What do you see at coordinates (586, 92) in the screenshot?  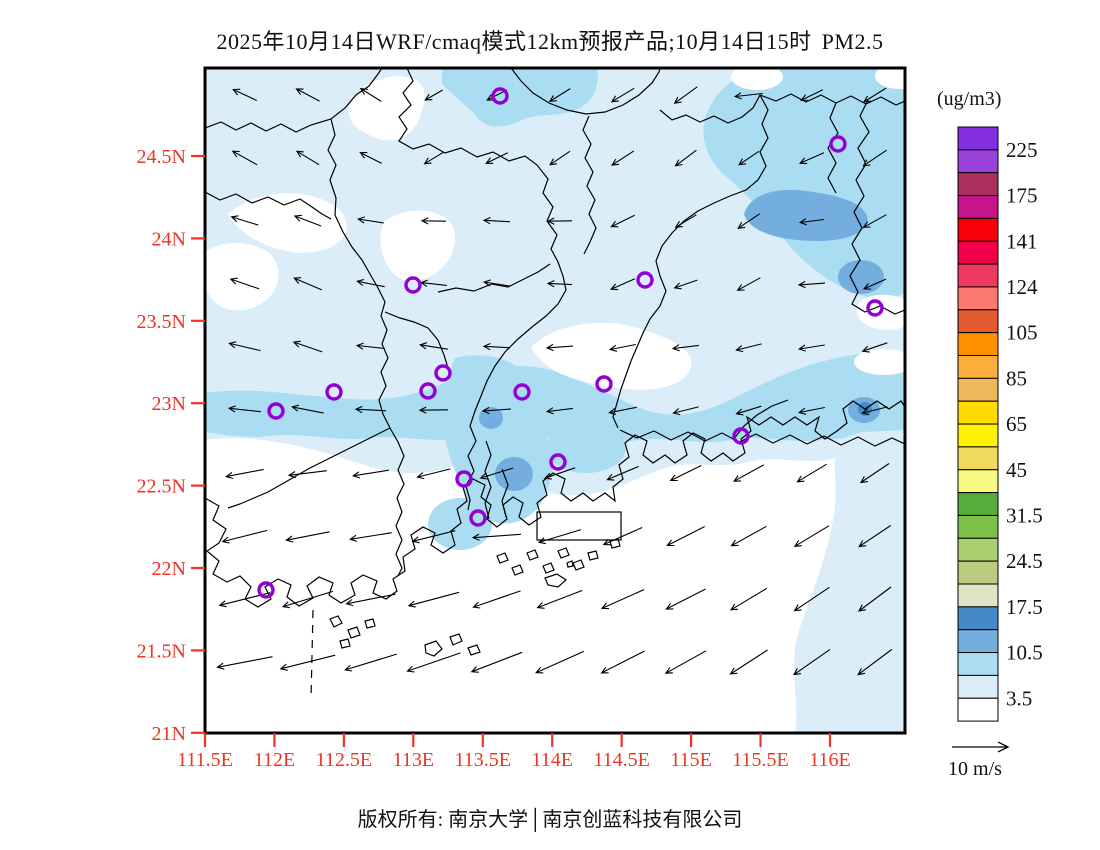 I see `border-top-arc` at bounding box center [586, 92].